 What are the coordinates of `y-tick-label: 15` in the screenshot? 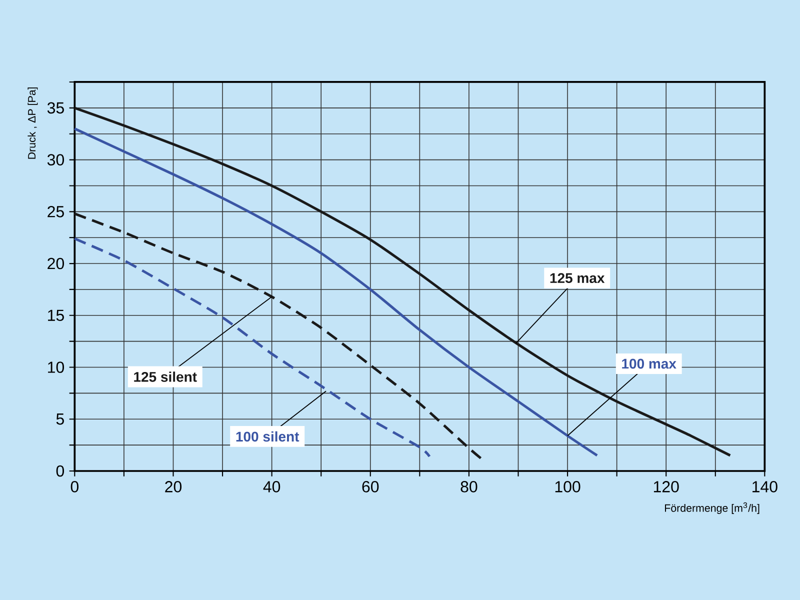 It's located at (56, 315).